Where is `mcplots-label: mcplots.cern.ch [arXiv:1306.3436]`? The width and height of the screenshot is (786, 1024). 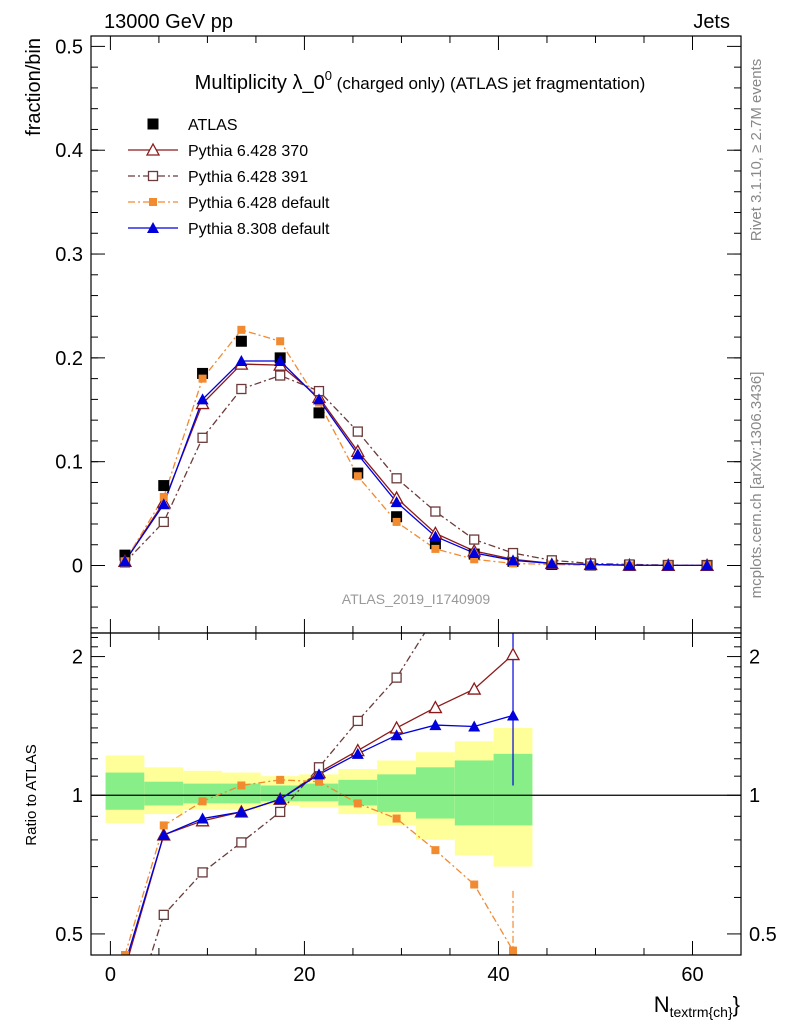
mcplots-label: mcplots.cern.ch [arXiv:1306.3436] is located at coordinates (756, 485).